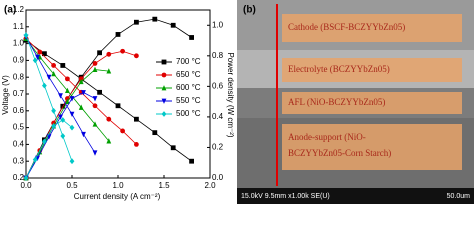 The width and height of the screenshot is (474, 240). I want to click on layer-label: Anode-support (NiO-, so click(327, 137).